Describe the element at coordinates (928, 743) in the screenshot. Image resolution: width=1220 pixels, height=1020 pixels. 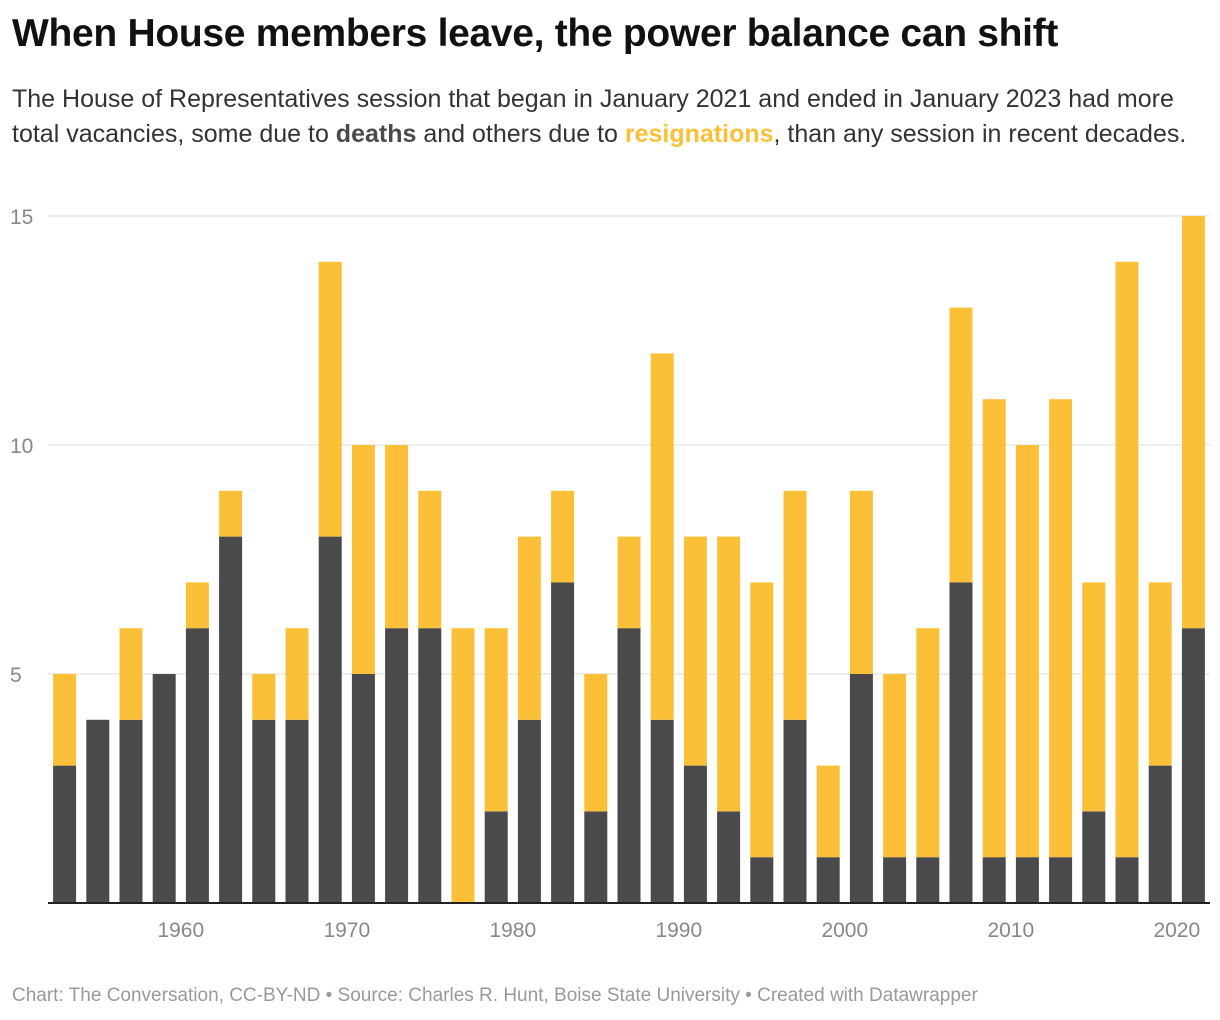
I see `bar-resignations-2005` at that location.